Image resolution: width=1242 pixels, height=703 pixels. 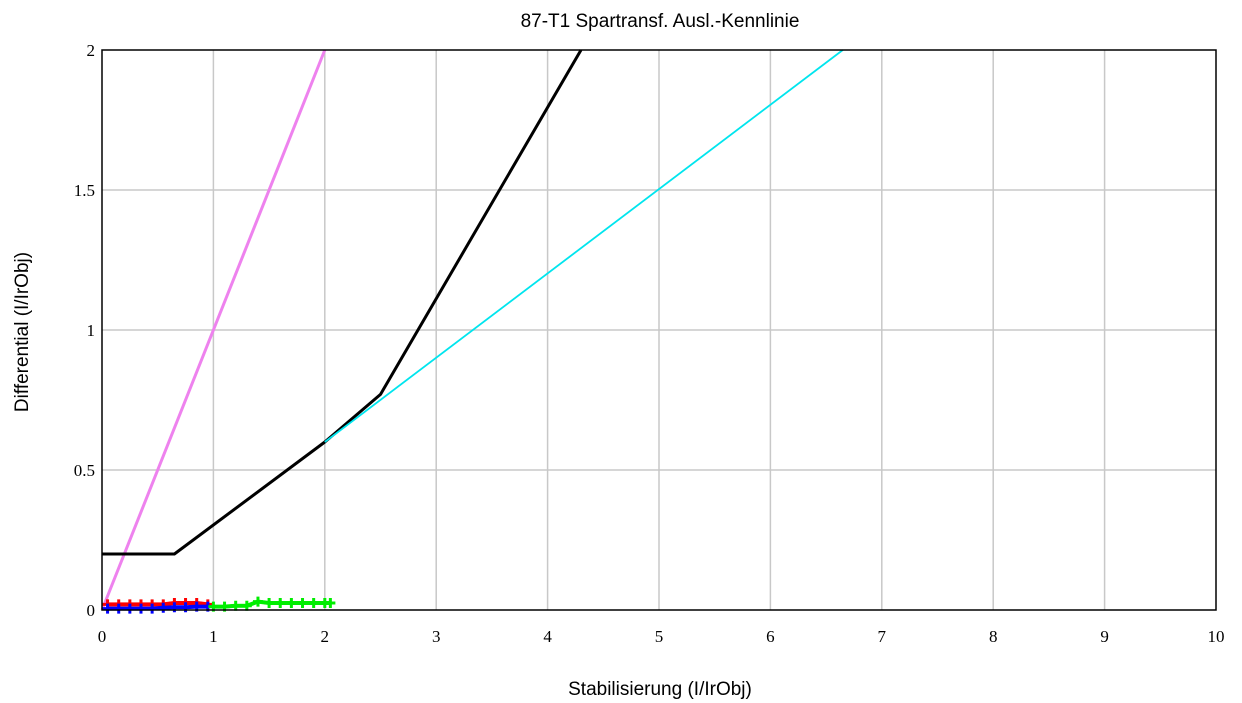 What do you see at coordinates (1104, 636) in the screenshot?
I see `x-tick-label: 9` at bounding box center [1104, 636].